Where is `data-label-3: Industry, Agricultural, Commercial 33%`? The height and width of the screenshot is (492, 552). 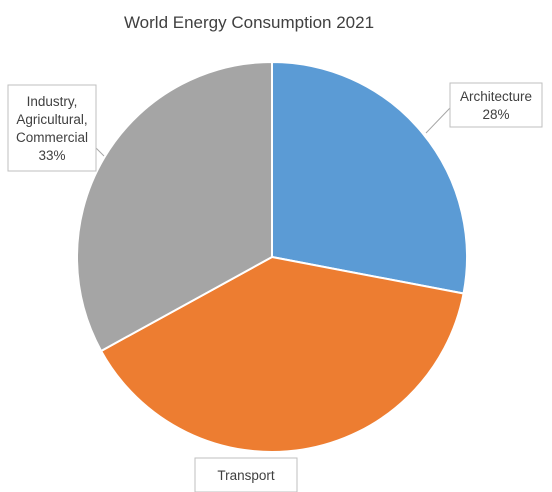 data-label-3: Industry, Agricultural, Commercial 33% is located at coordinates (52, 128).